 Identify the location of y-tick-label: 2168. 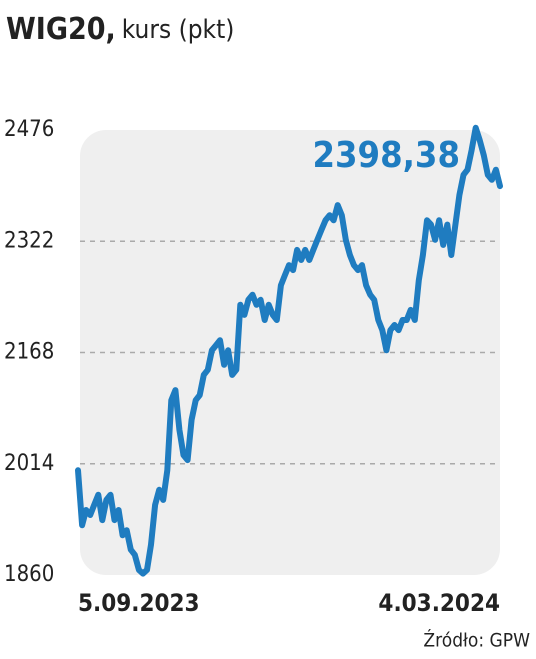
(29, 352).